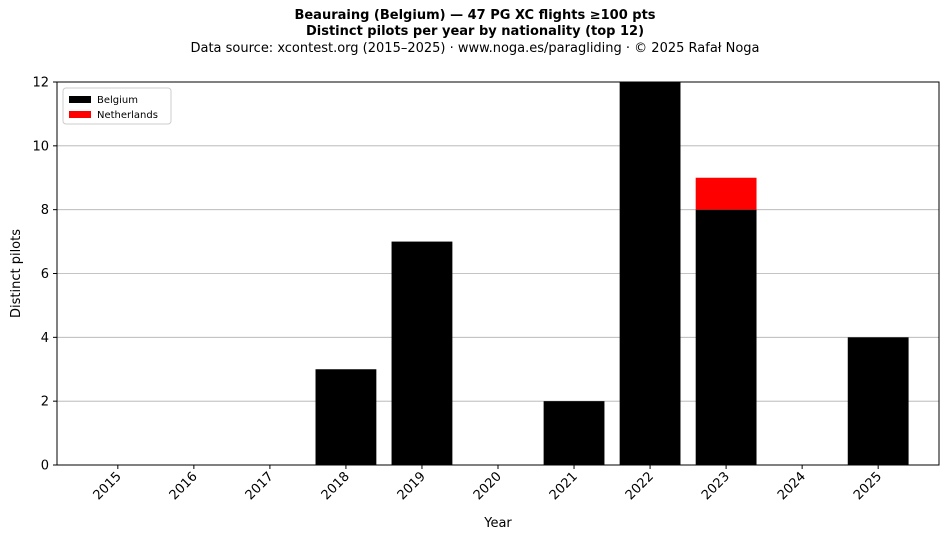 The width and height of the screenshot is (950, 539). I want to click on x-tick-label: 2022, so click(640, 486).